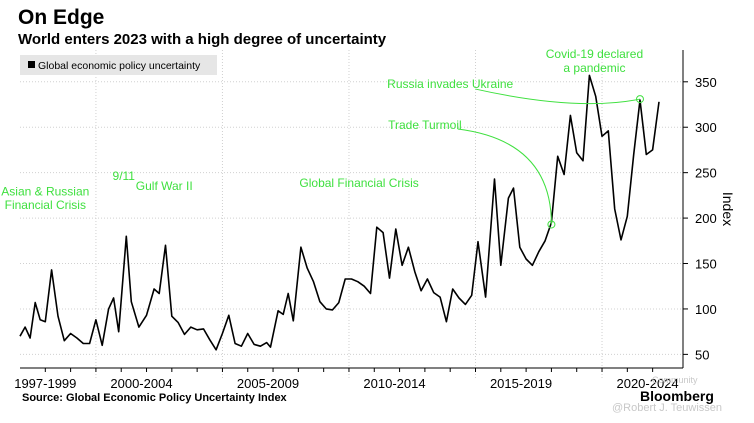  What do you see at coordinates (706, 173) in the screenshot?
I see `y-tick-label: 250` at bounding box center [706, 173].